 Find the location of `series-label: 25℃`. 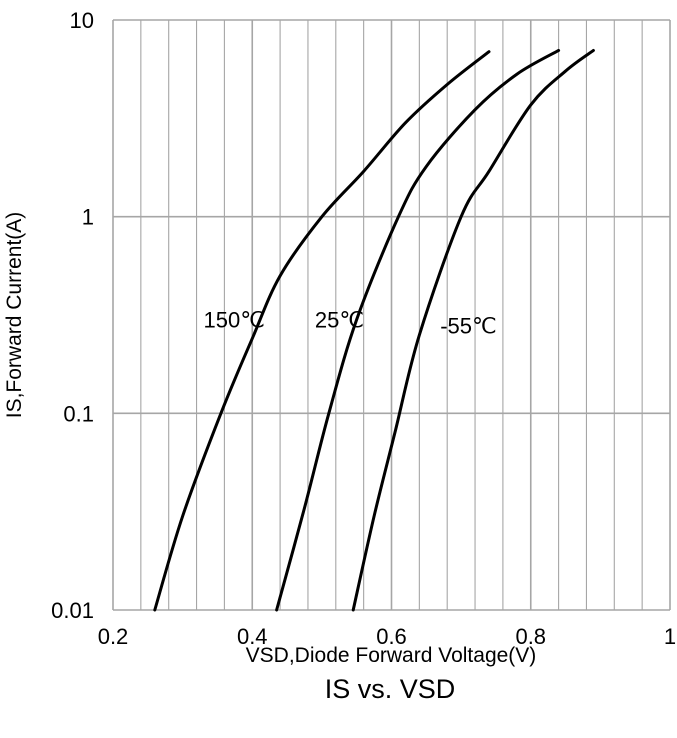

series-label: 25℃ is located at coordinates (339, 319).